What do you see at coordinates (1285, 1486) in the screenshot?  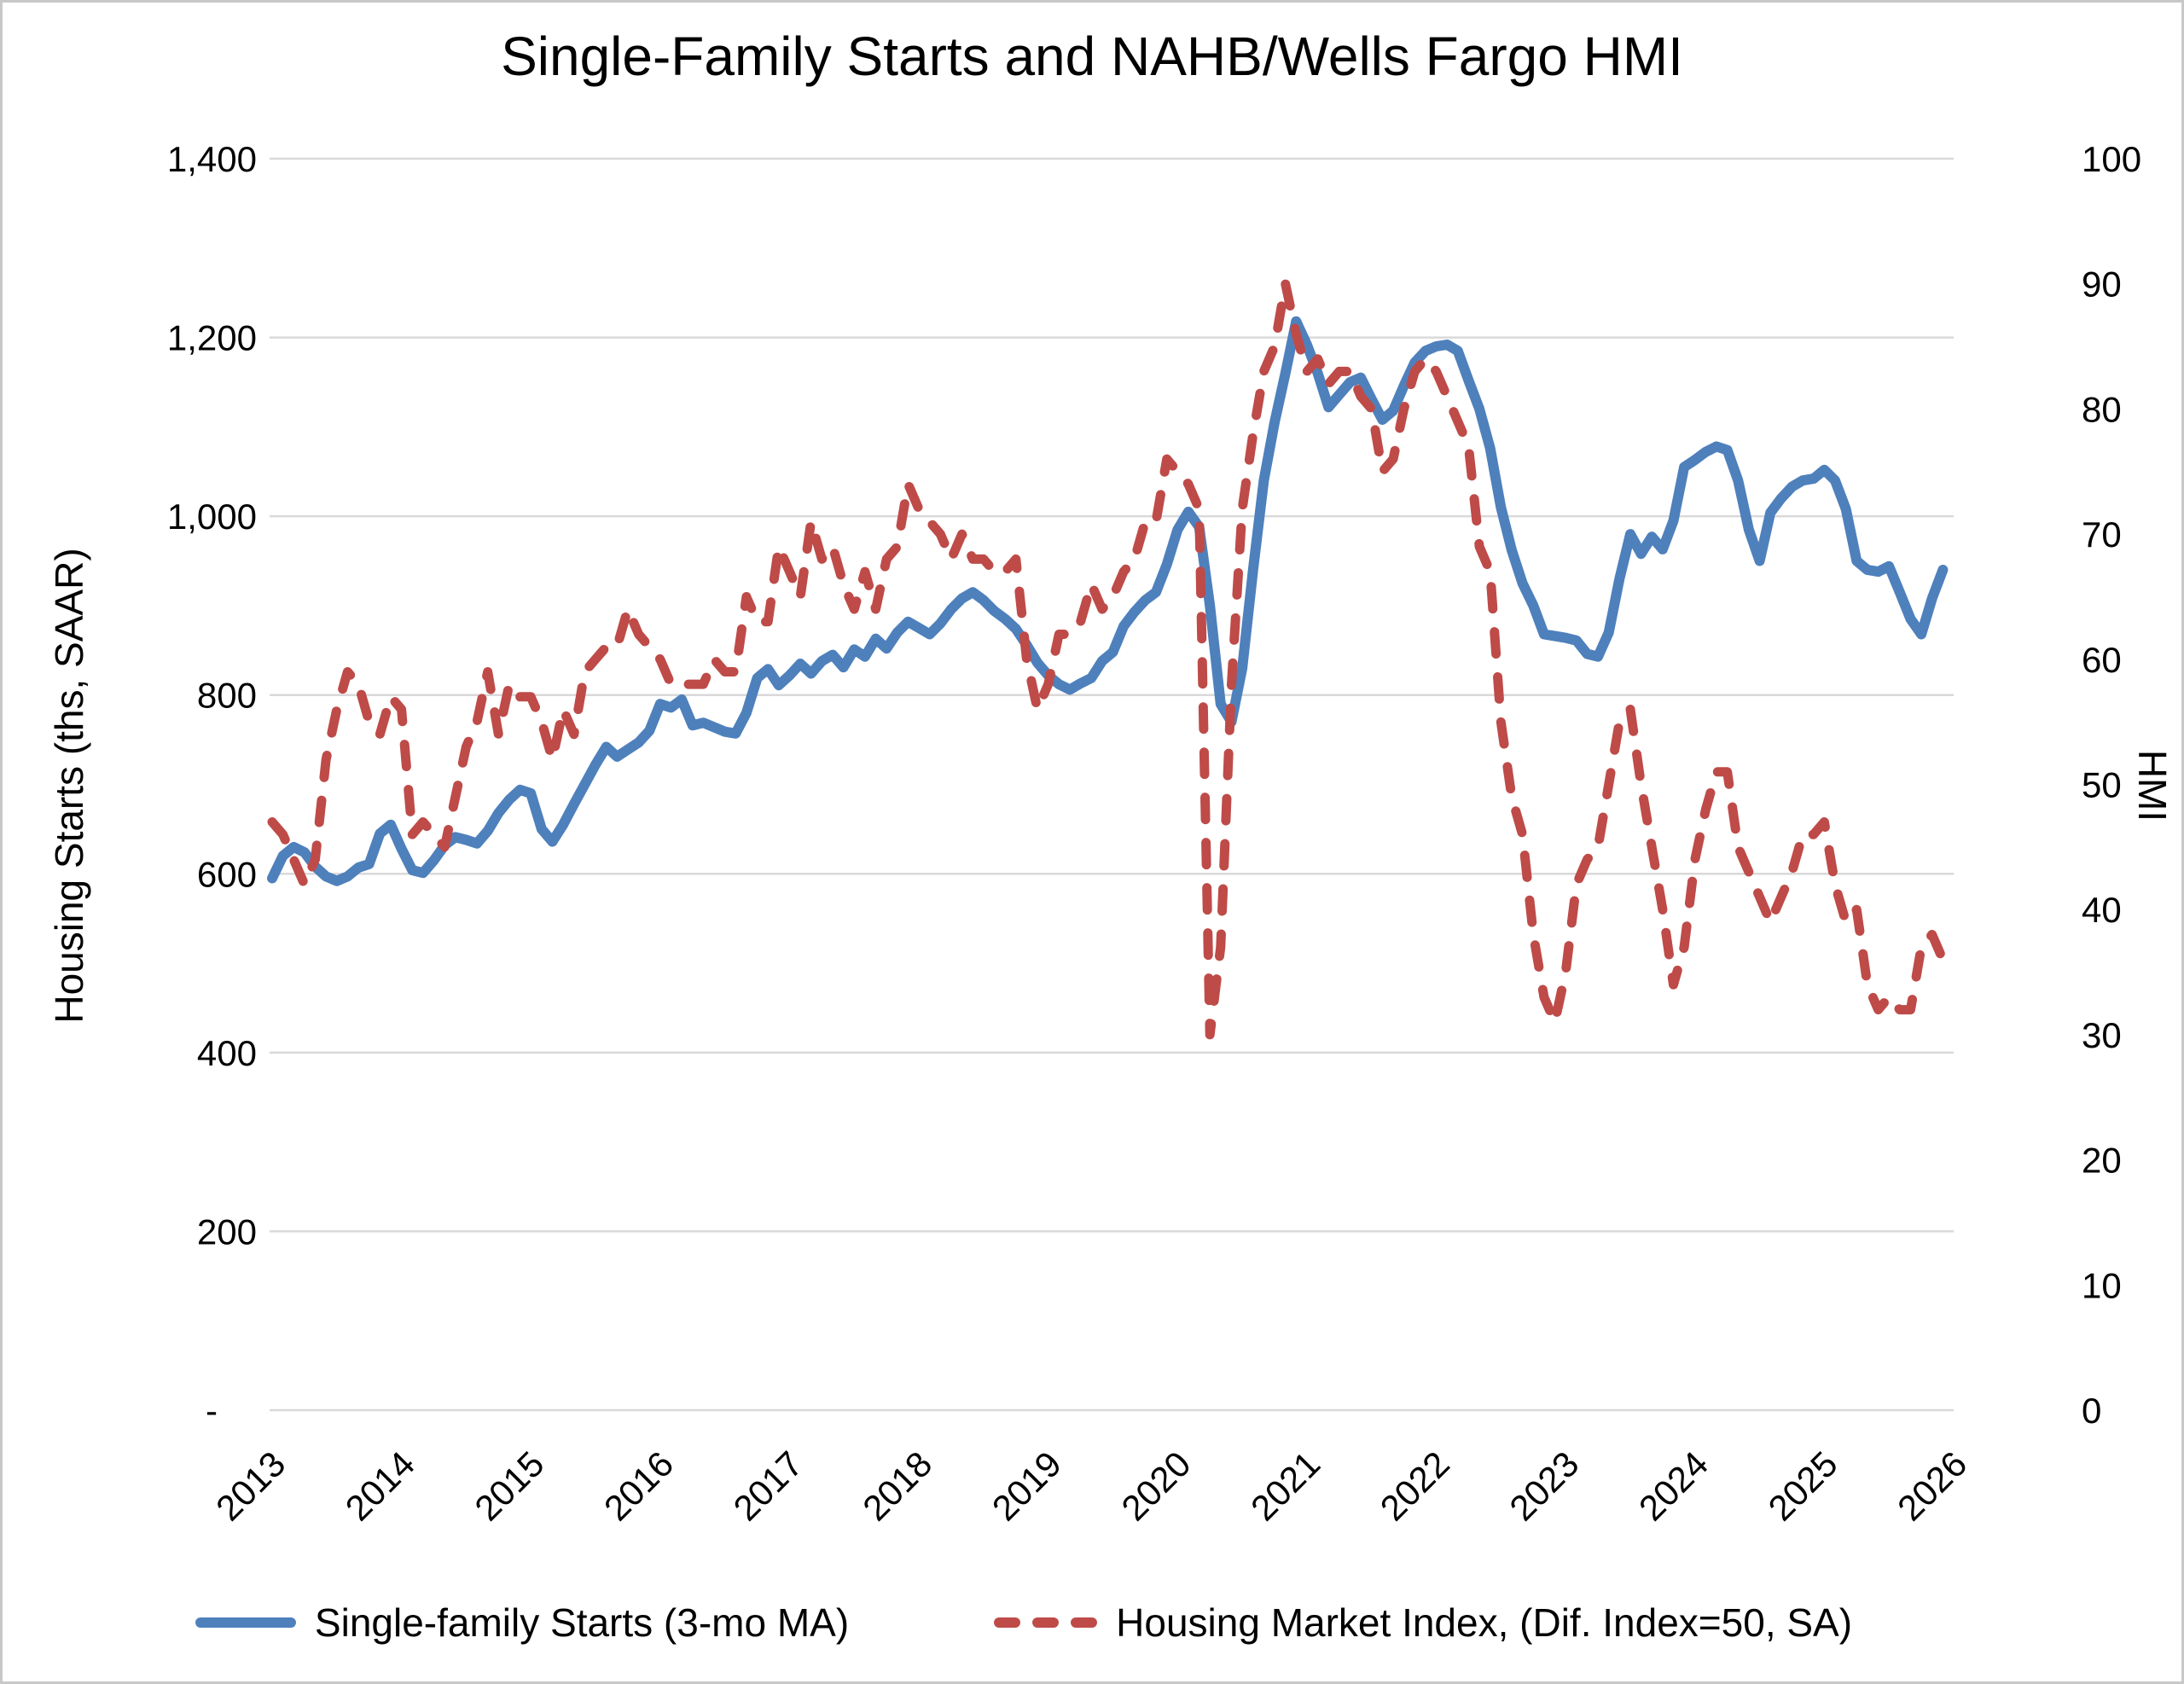 I see `x-axis-year-label: 2021` at bounding box center [1285, 1486].